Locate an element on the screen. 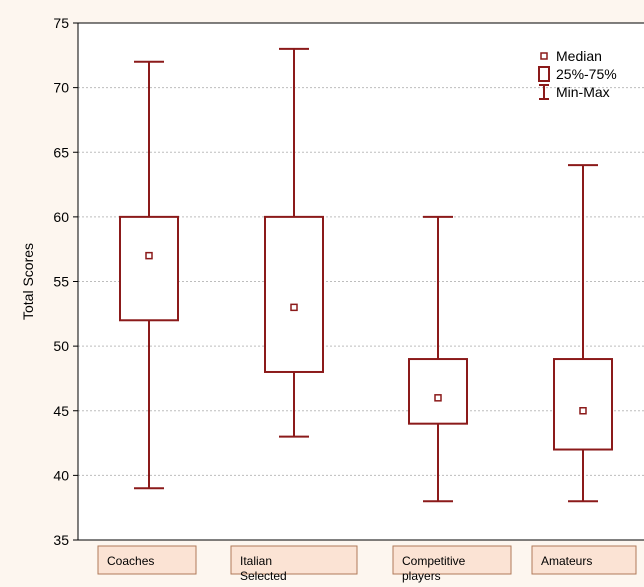 The image size is (644, 587). legend-item: 25%-75% is located at coordinates (577, 74).